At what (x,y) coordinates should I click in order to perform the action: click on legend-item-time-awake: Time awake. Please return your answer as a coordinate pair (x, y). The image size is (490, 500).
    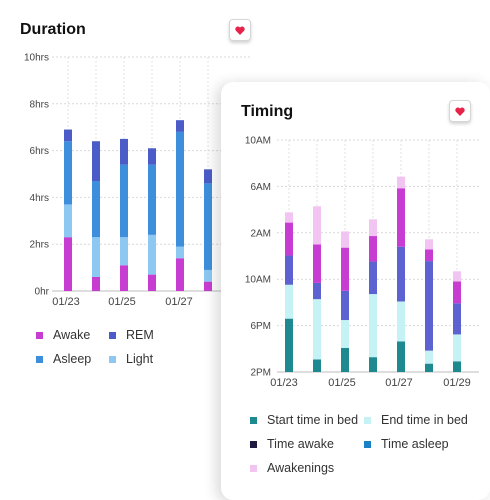
    Looking at the image, I should click on (292, 444).